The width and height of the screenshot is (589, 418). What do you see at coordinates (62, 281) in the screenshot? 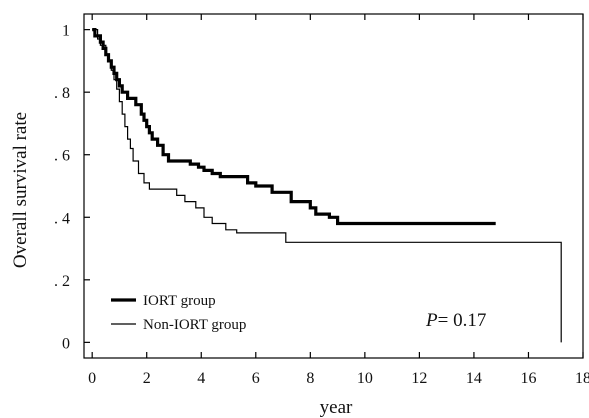
I see `y-tick-label: . 2` at bounding box center [62, 281].